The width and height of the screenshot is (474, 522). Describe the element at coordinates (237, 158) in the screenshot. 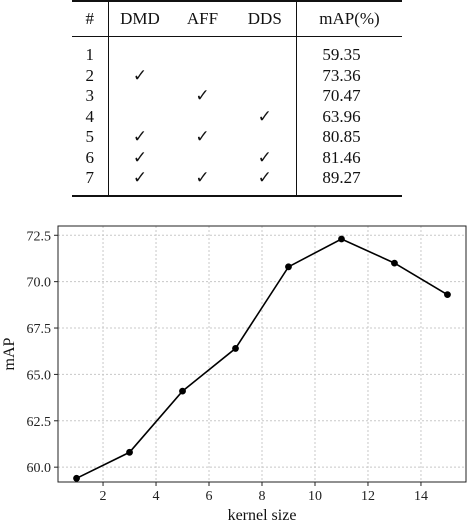

I see `table-row: 6 ✓ ✓ 81.46` at that location.